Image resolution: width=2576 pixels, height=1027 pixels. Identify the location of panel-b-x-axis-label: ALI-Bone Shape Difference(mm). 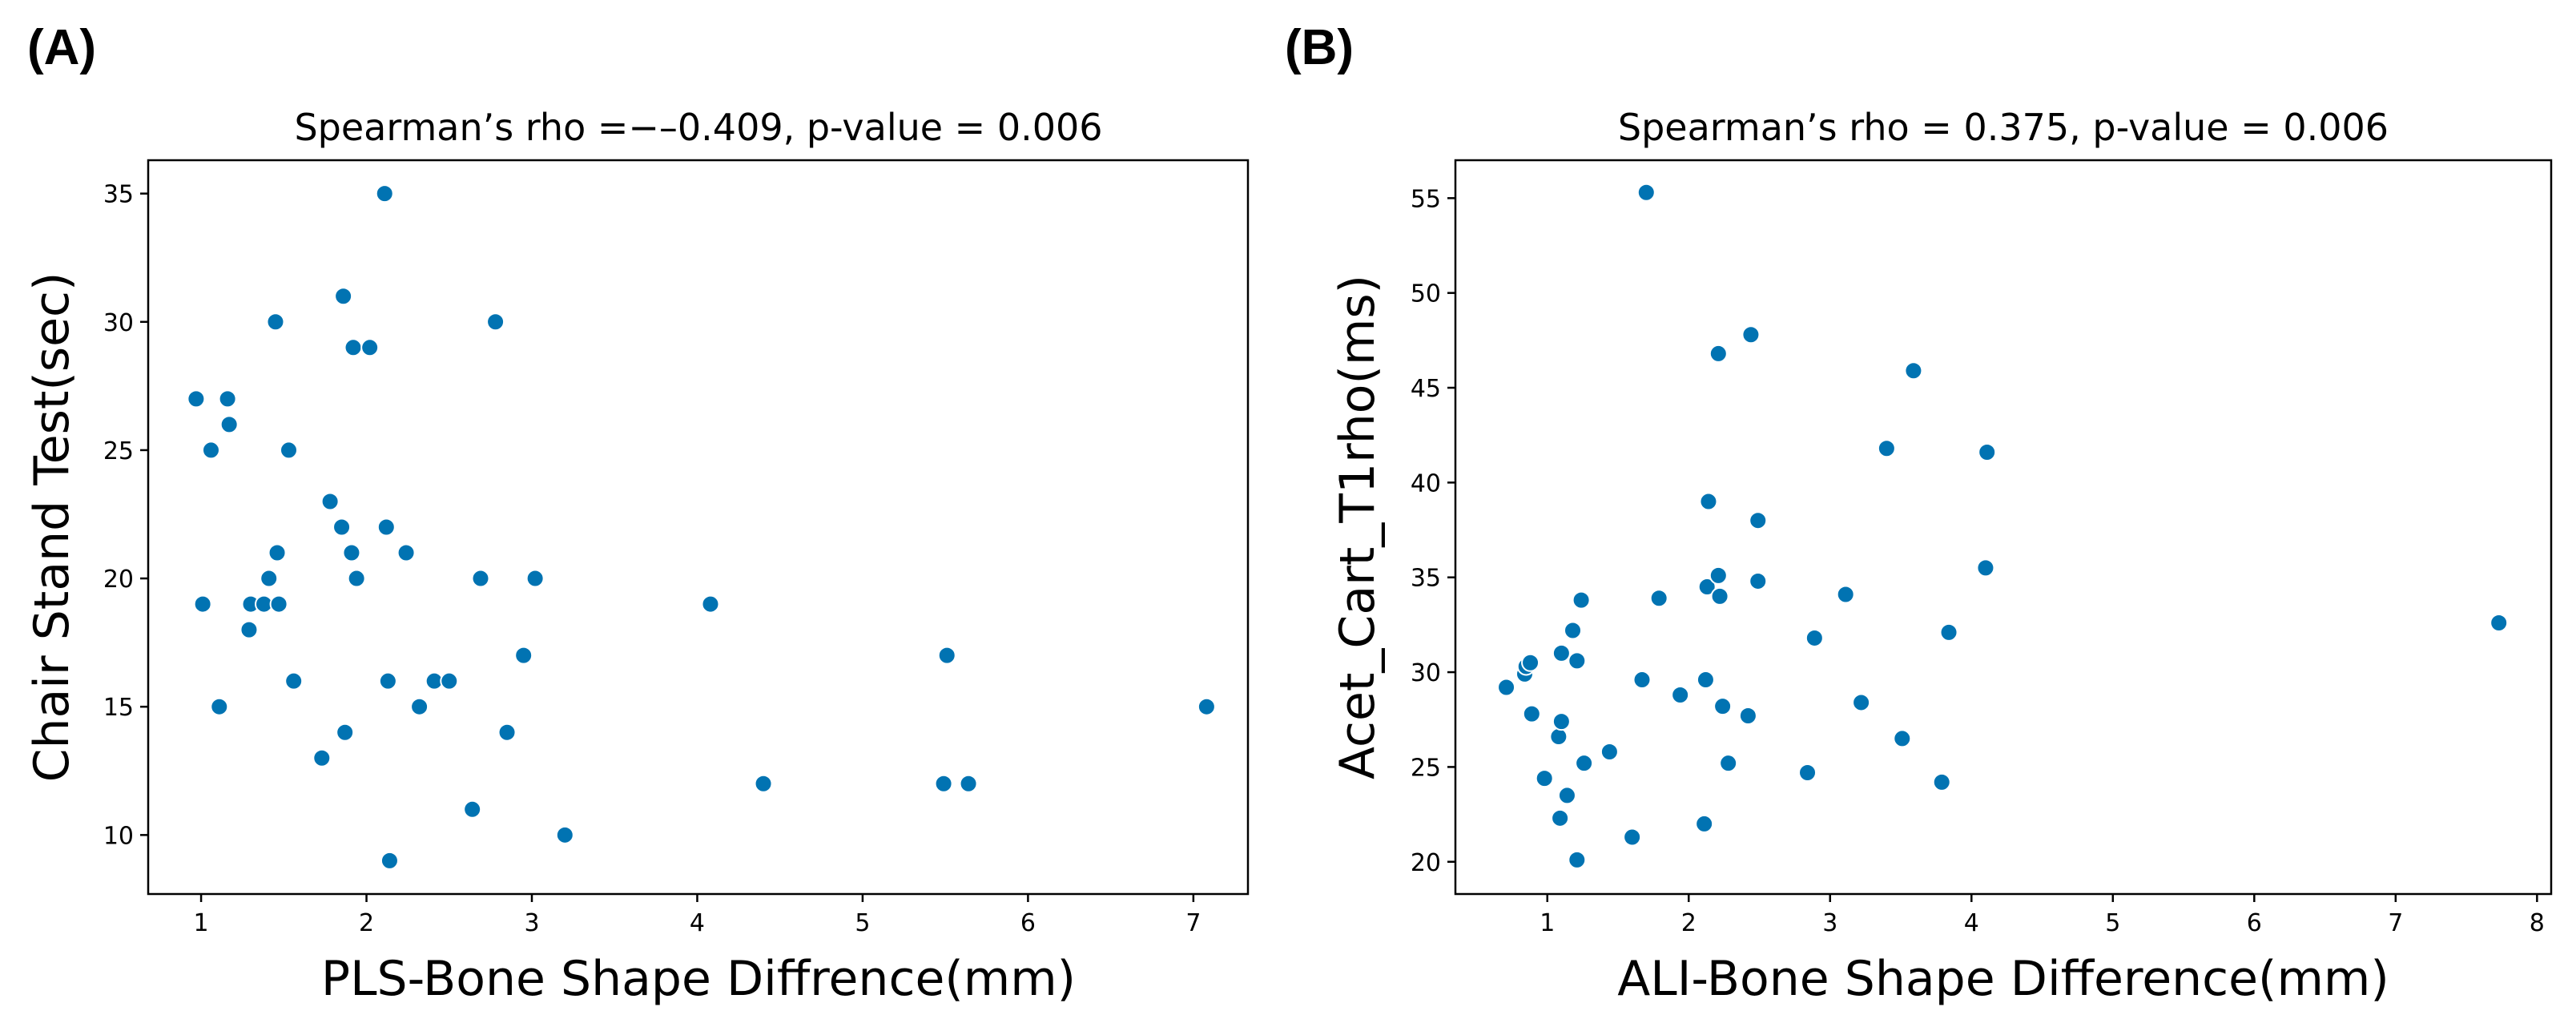
(2003, 979).